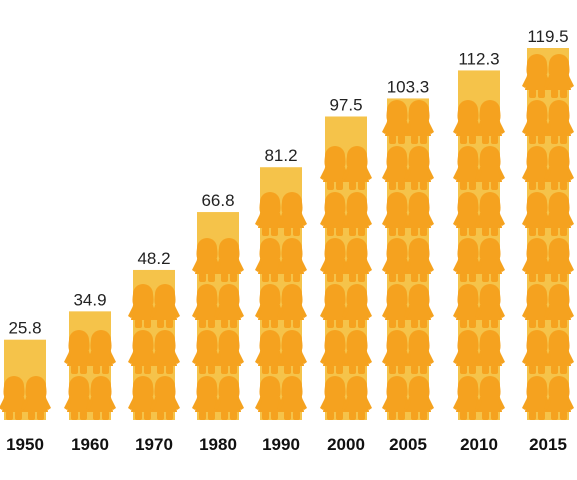 This screenshot has width=577, height=480. I want to click on category-label: 2005, so click(408, 444).